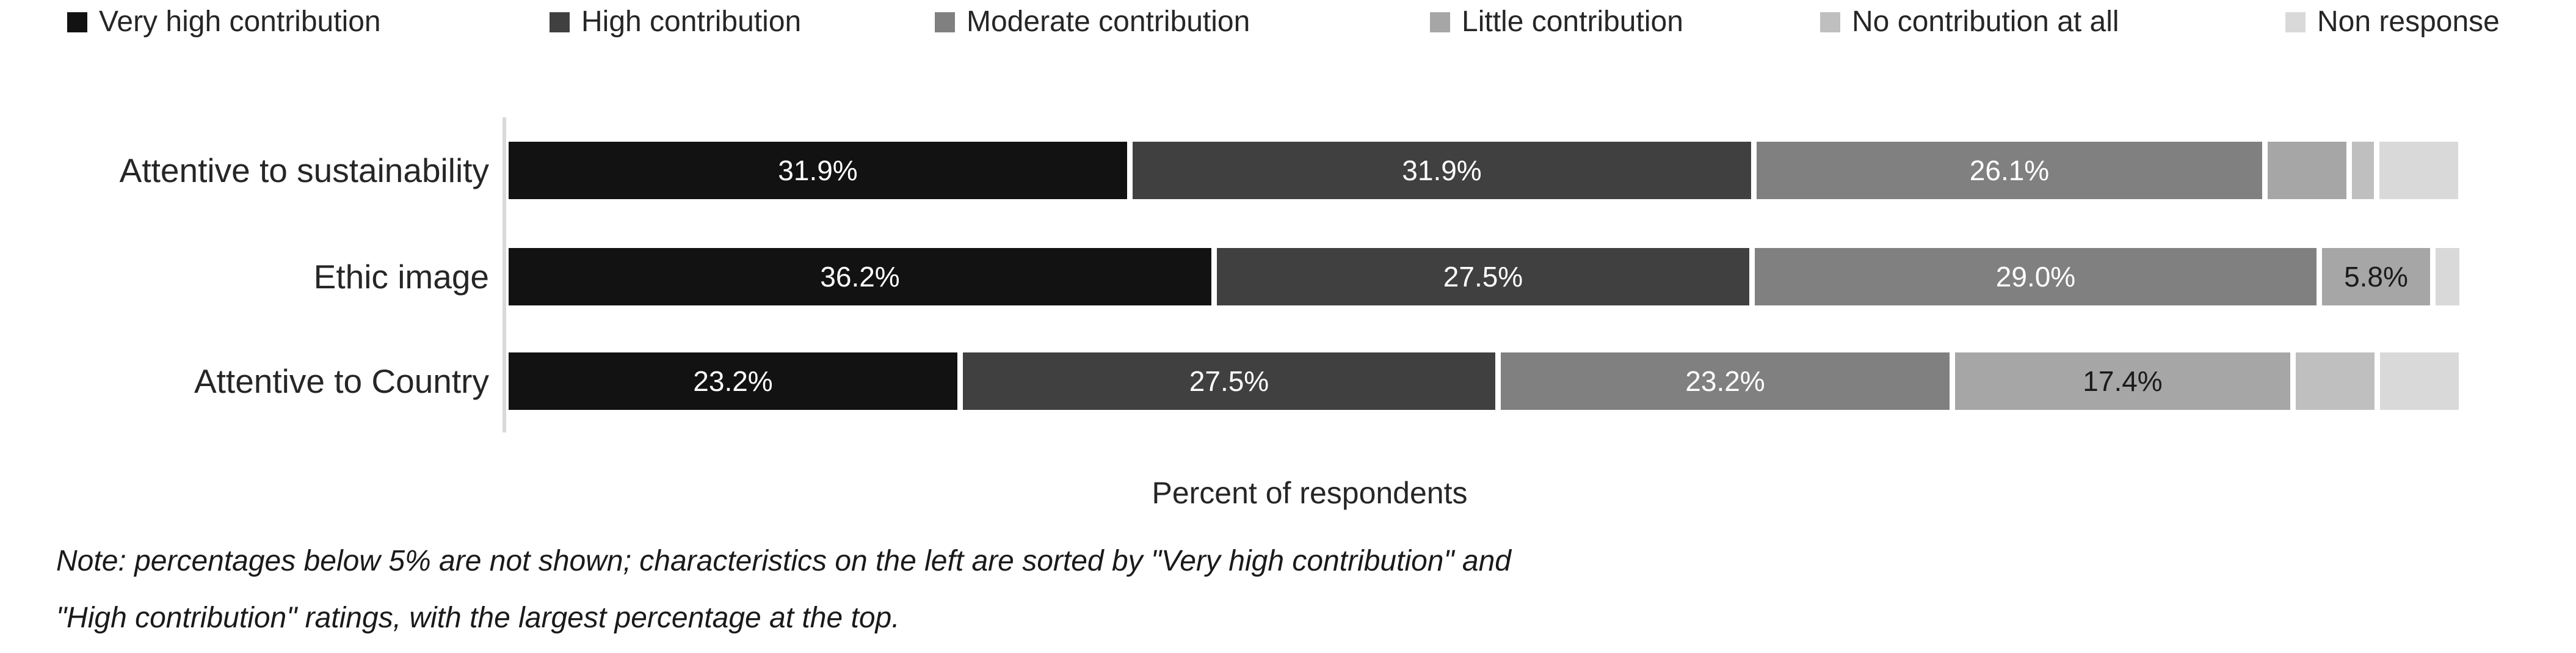 This screenshot has width=2576, height=653. What do you see at coordinates (1572, 21) in the screenshot?
I see `legend-label: Little contribution` at bounding box center [1572, 21].